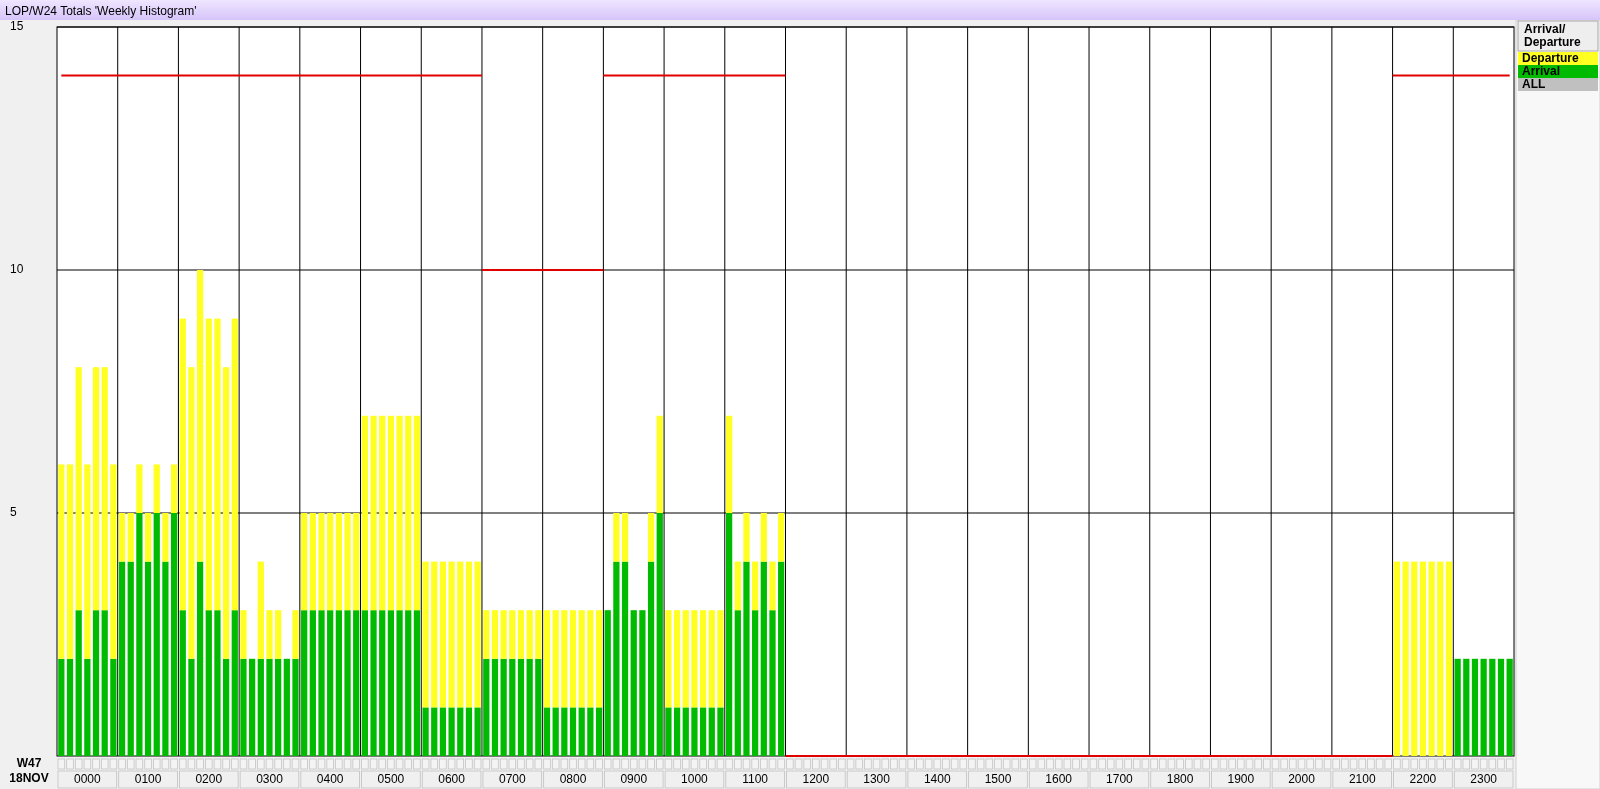  I want to click on x-tick-label: 0400, so click(330, 779).